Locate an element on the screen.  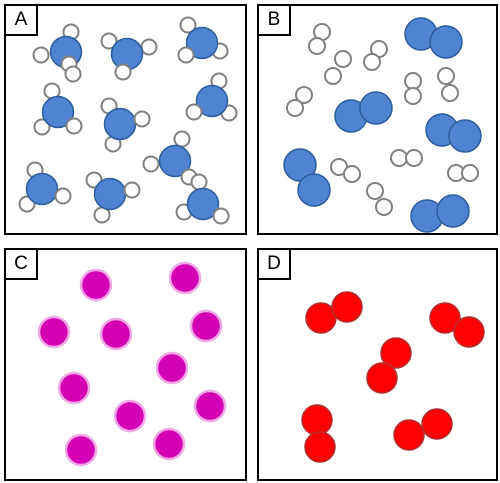
panel-b-label: B is located at coordinates (274, 20).